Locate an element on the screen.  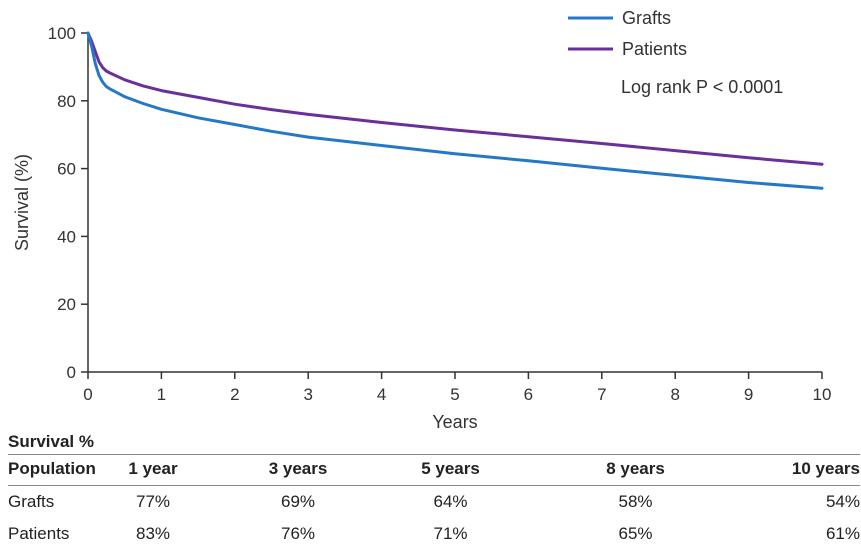
y-tick-label: 100 is located at coordinates (62, 33).